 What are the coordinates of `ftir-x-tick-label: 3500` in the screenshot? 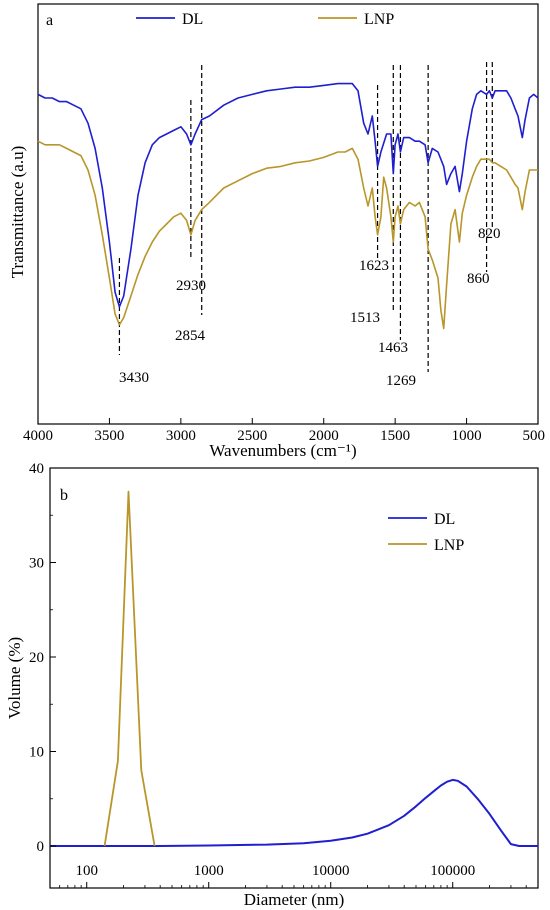 It's located at (109, 436).